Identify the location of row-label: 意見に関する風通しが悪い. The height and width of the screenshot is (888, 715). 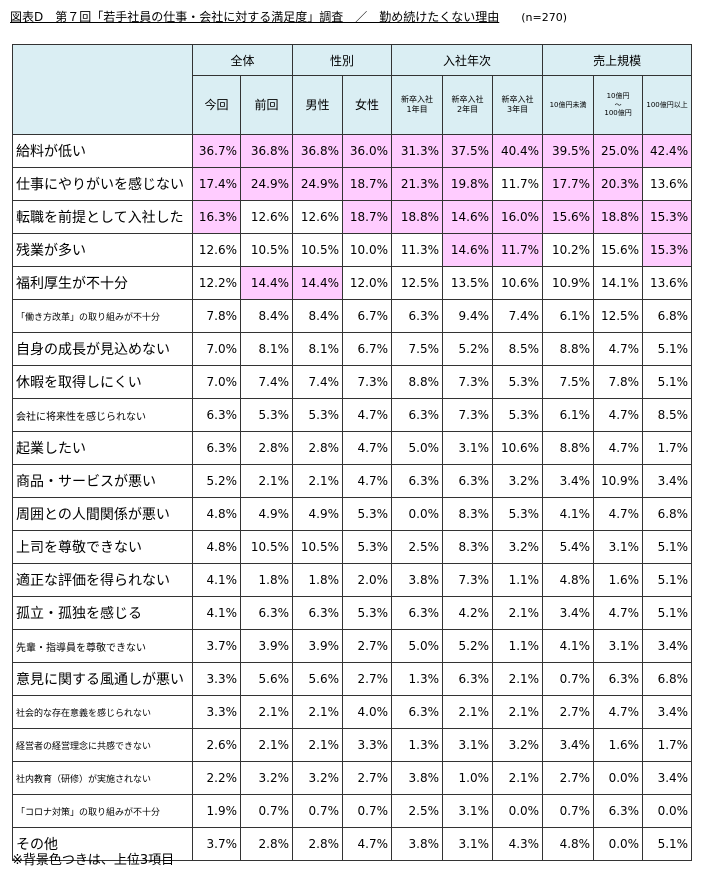
(102, 679).